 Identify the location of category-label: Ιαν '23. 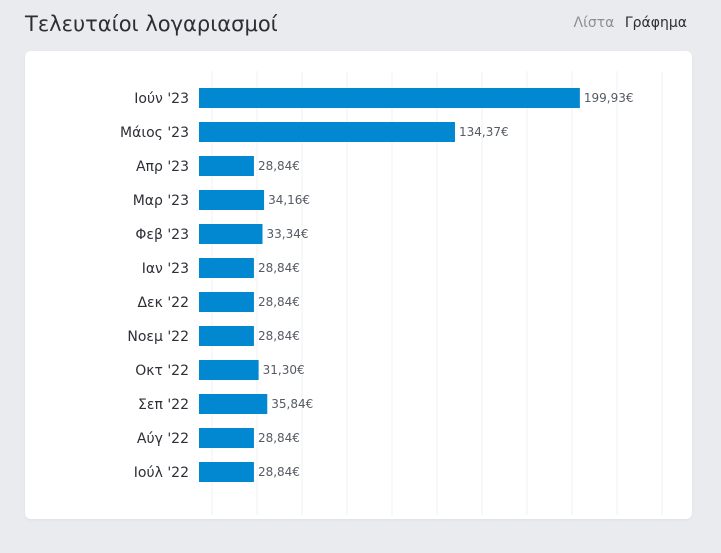
(165, 269).